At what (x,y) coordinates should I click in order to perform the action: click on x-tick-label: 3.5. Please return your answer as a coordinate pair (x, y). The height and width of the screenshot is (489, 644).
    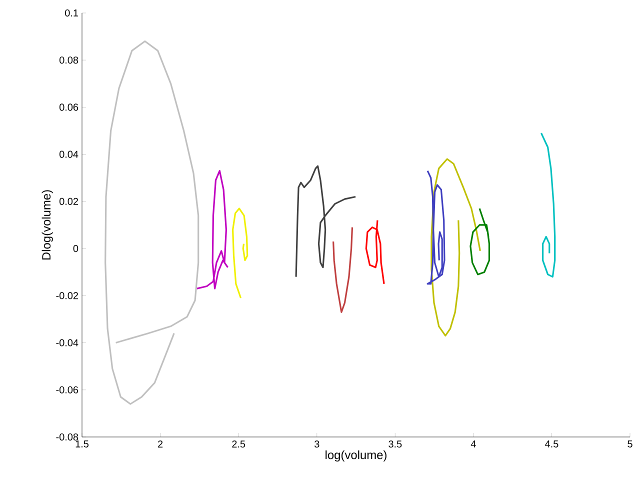
    Looking at the image, I should click on (395, 444).